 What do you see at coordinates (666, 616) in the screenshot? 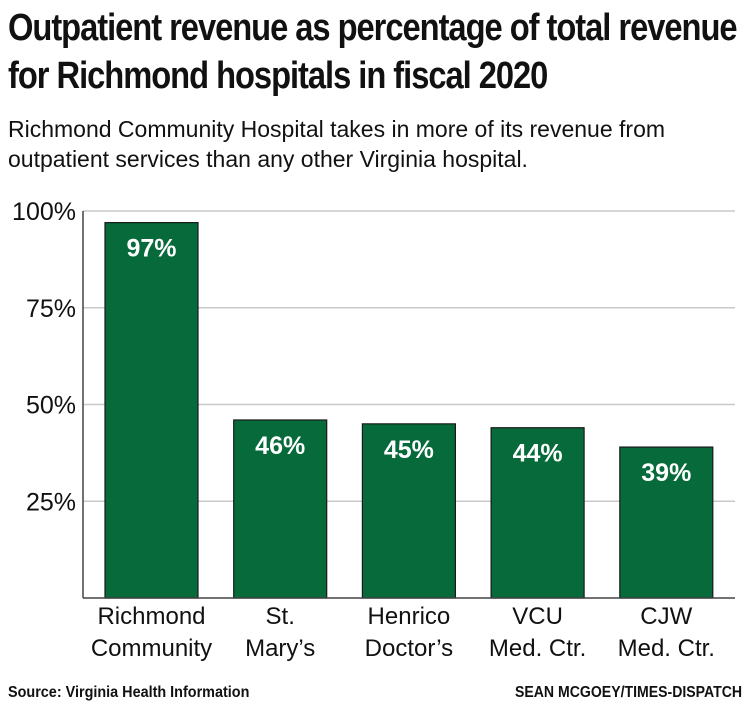
I see `category-label: CJW` at bounding box center [666, 616].